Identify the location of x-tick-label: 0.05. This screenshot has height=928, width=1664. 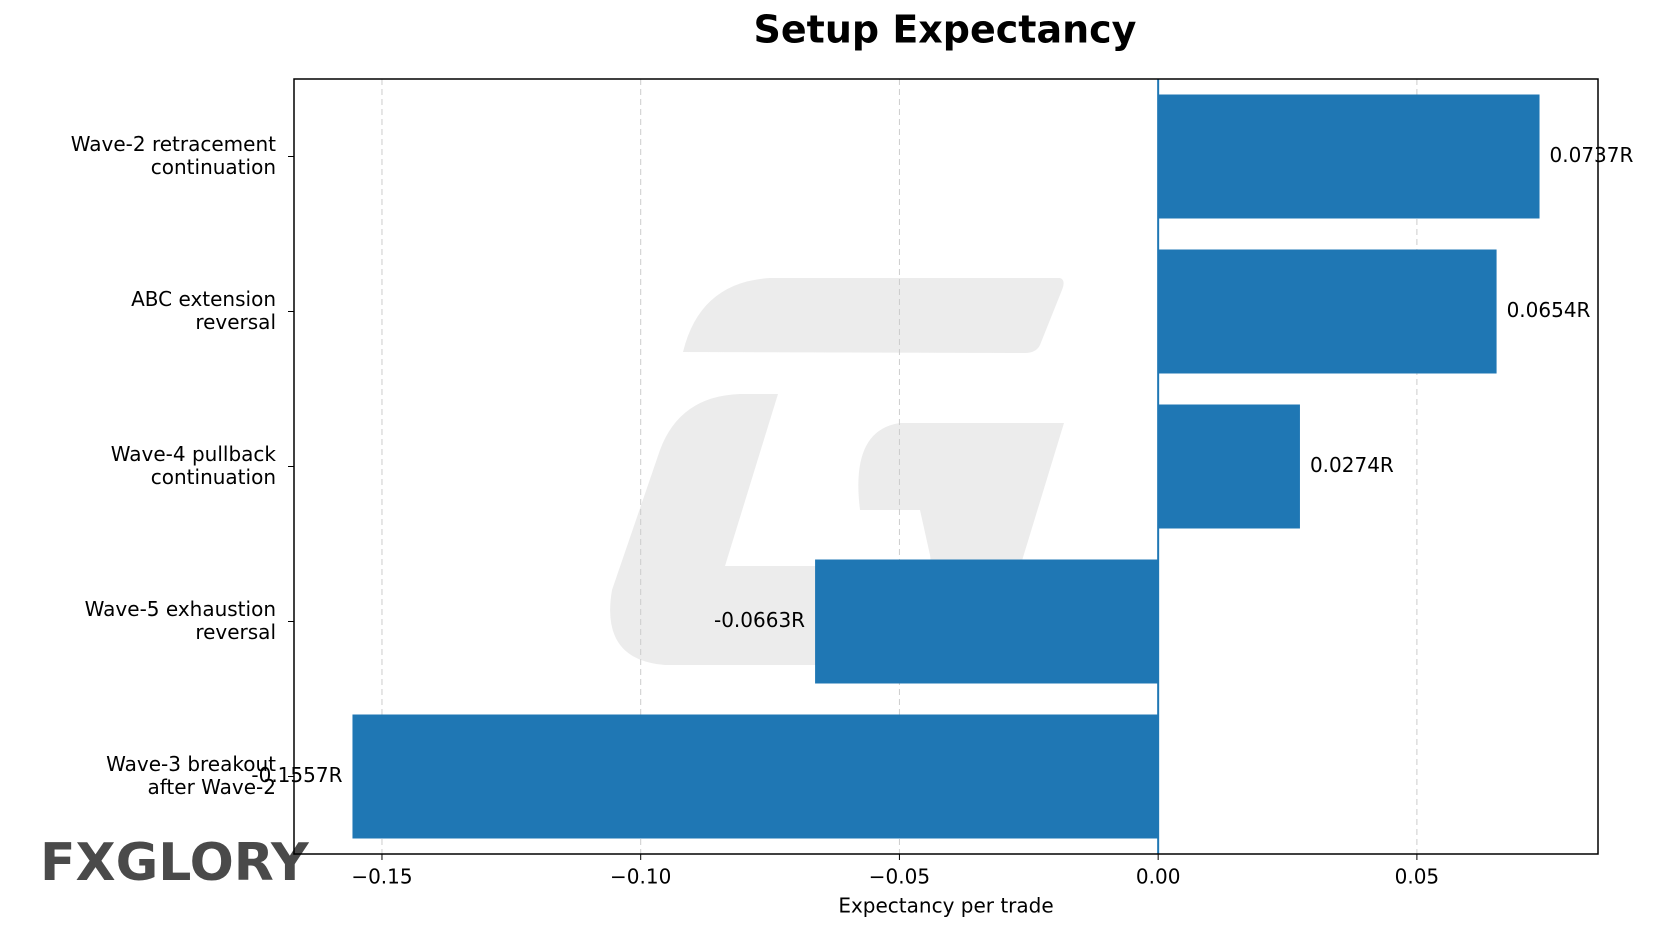
(1417, 877).